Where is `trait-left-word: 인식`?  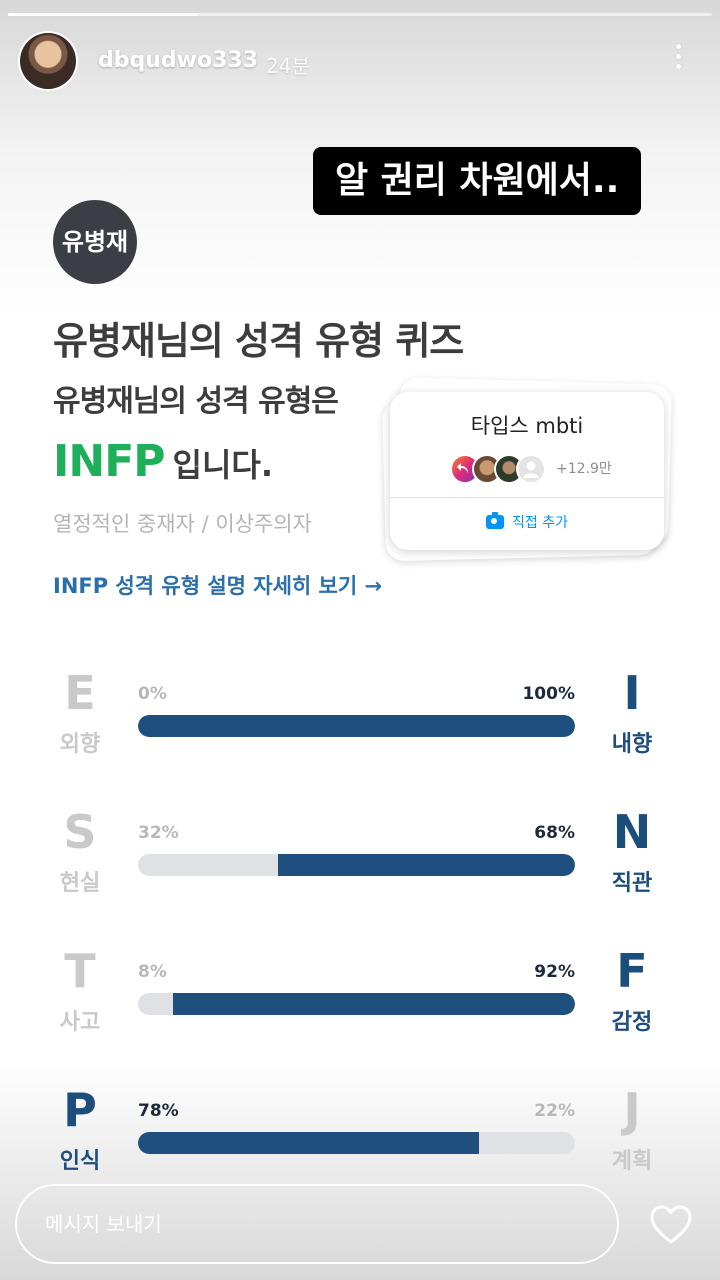
trait-left-word: 인식 is located at coordinates (80, 1161).